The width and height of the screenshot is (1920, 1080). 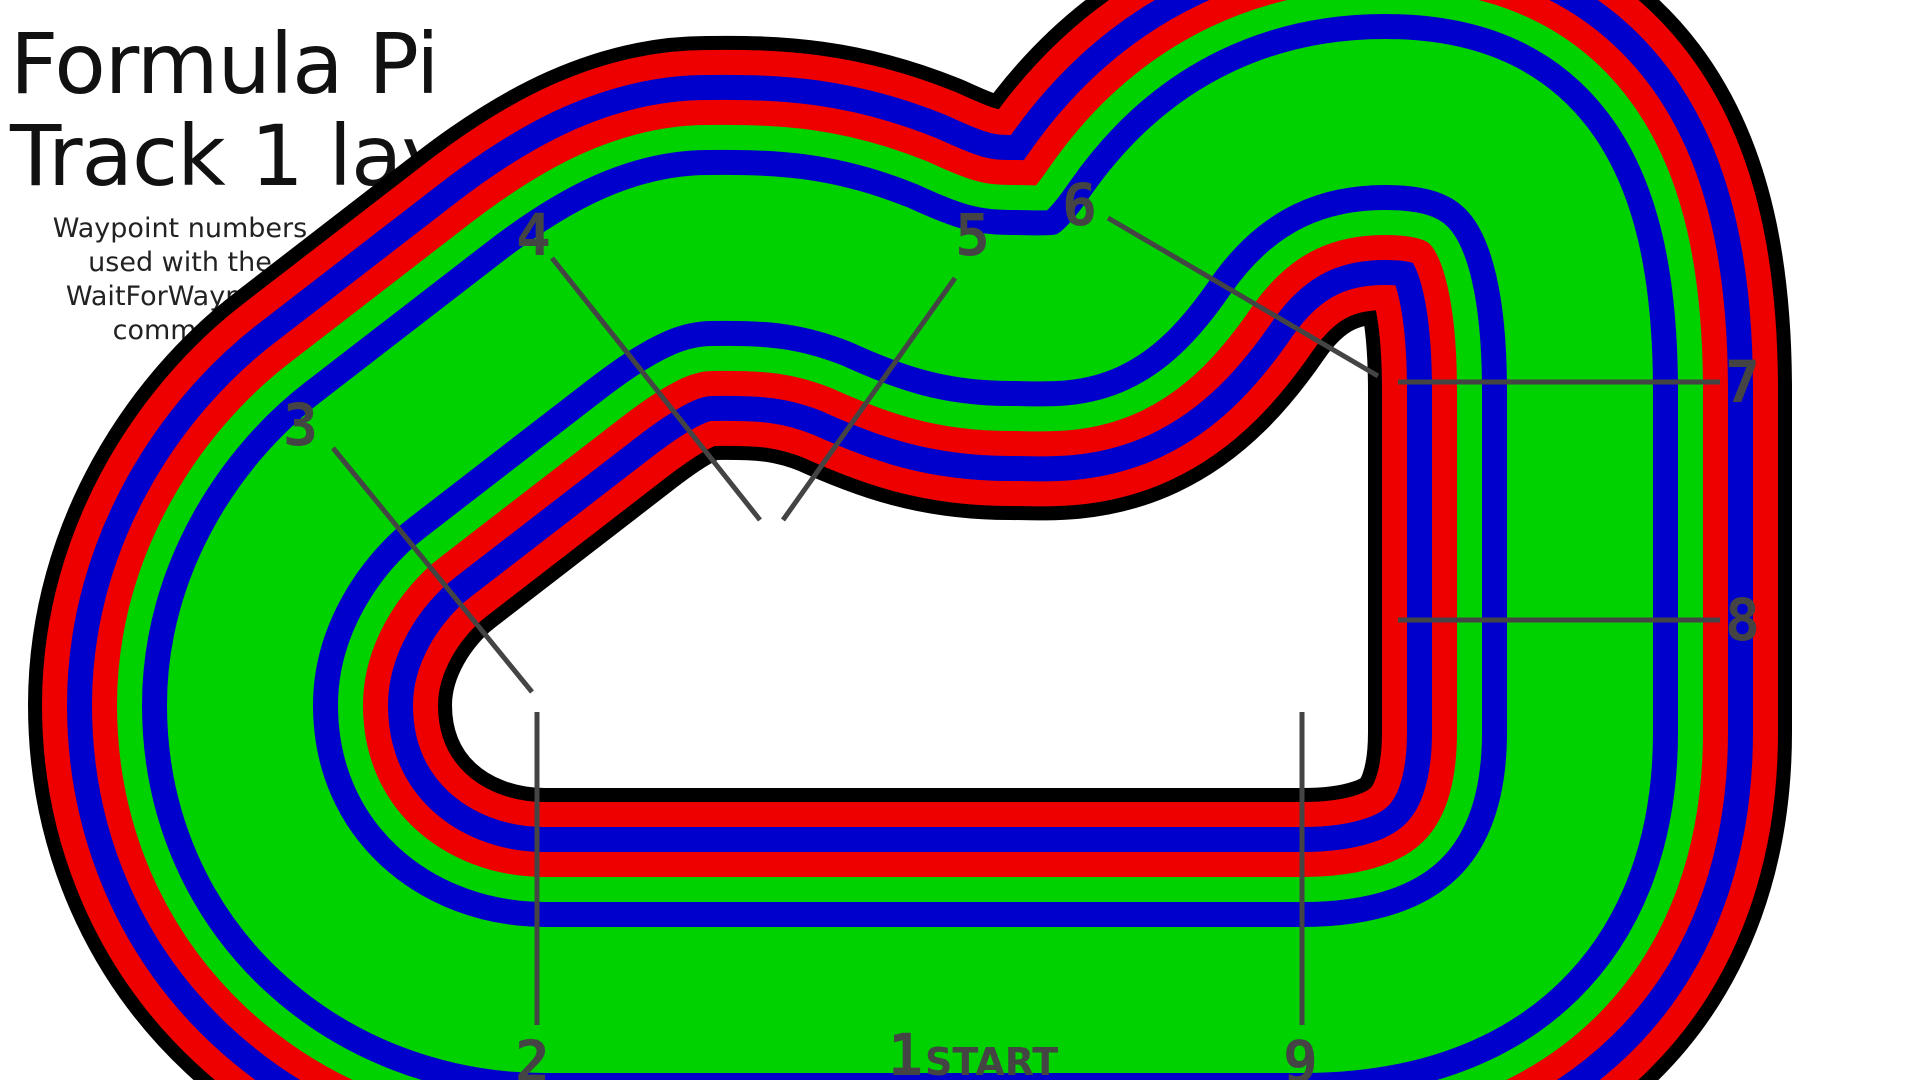 I want to click on waypoint-5-line, so click(x=869, y=399).